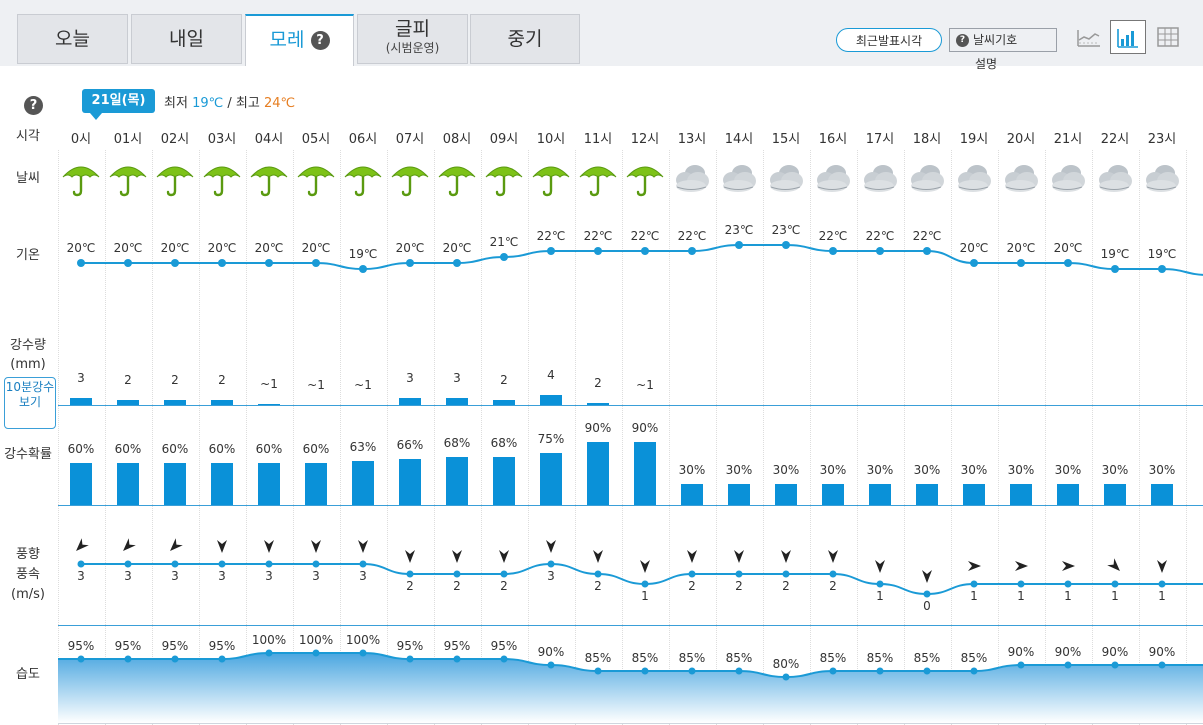 This screenshot has width=1203, height=725. I want to click on tab-tomorrow: 내일, so click(186, 39).